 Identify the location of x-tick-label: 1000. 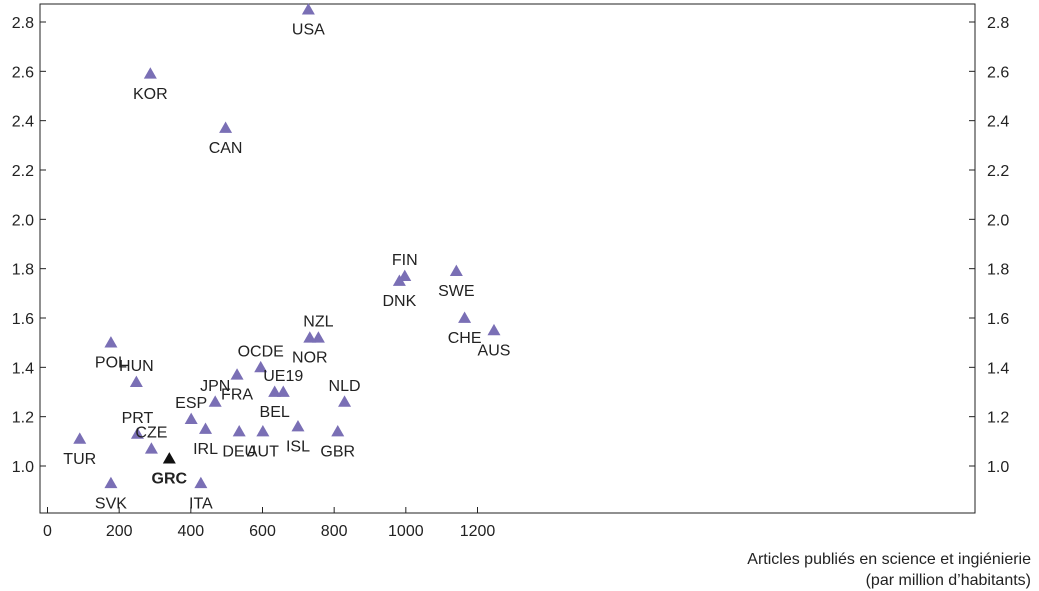
(406, 531).